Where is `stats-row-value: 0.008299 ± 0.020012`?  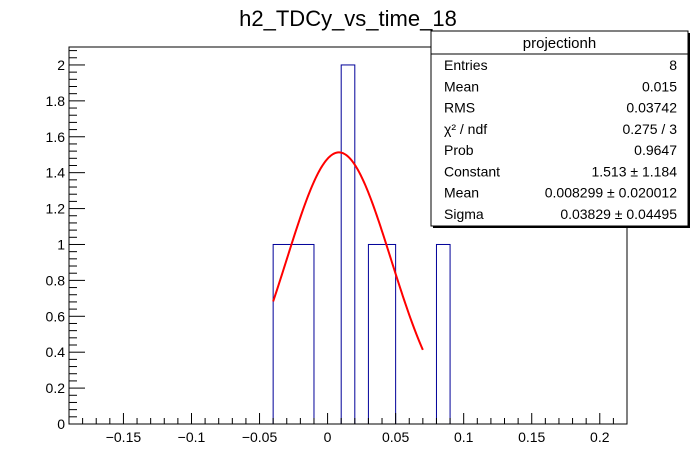 stats-row-value: 0.008299 ± 0.020012 is located at coordinates (611, 193).